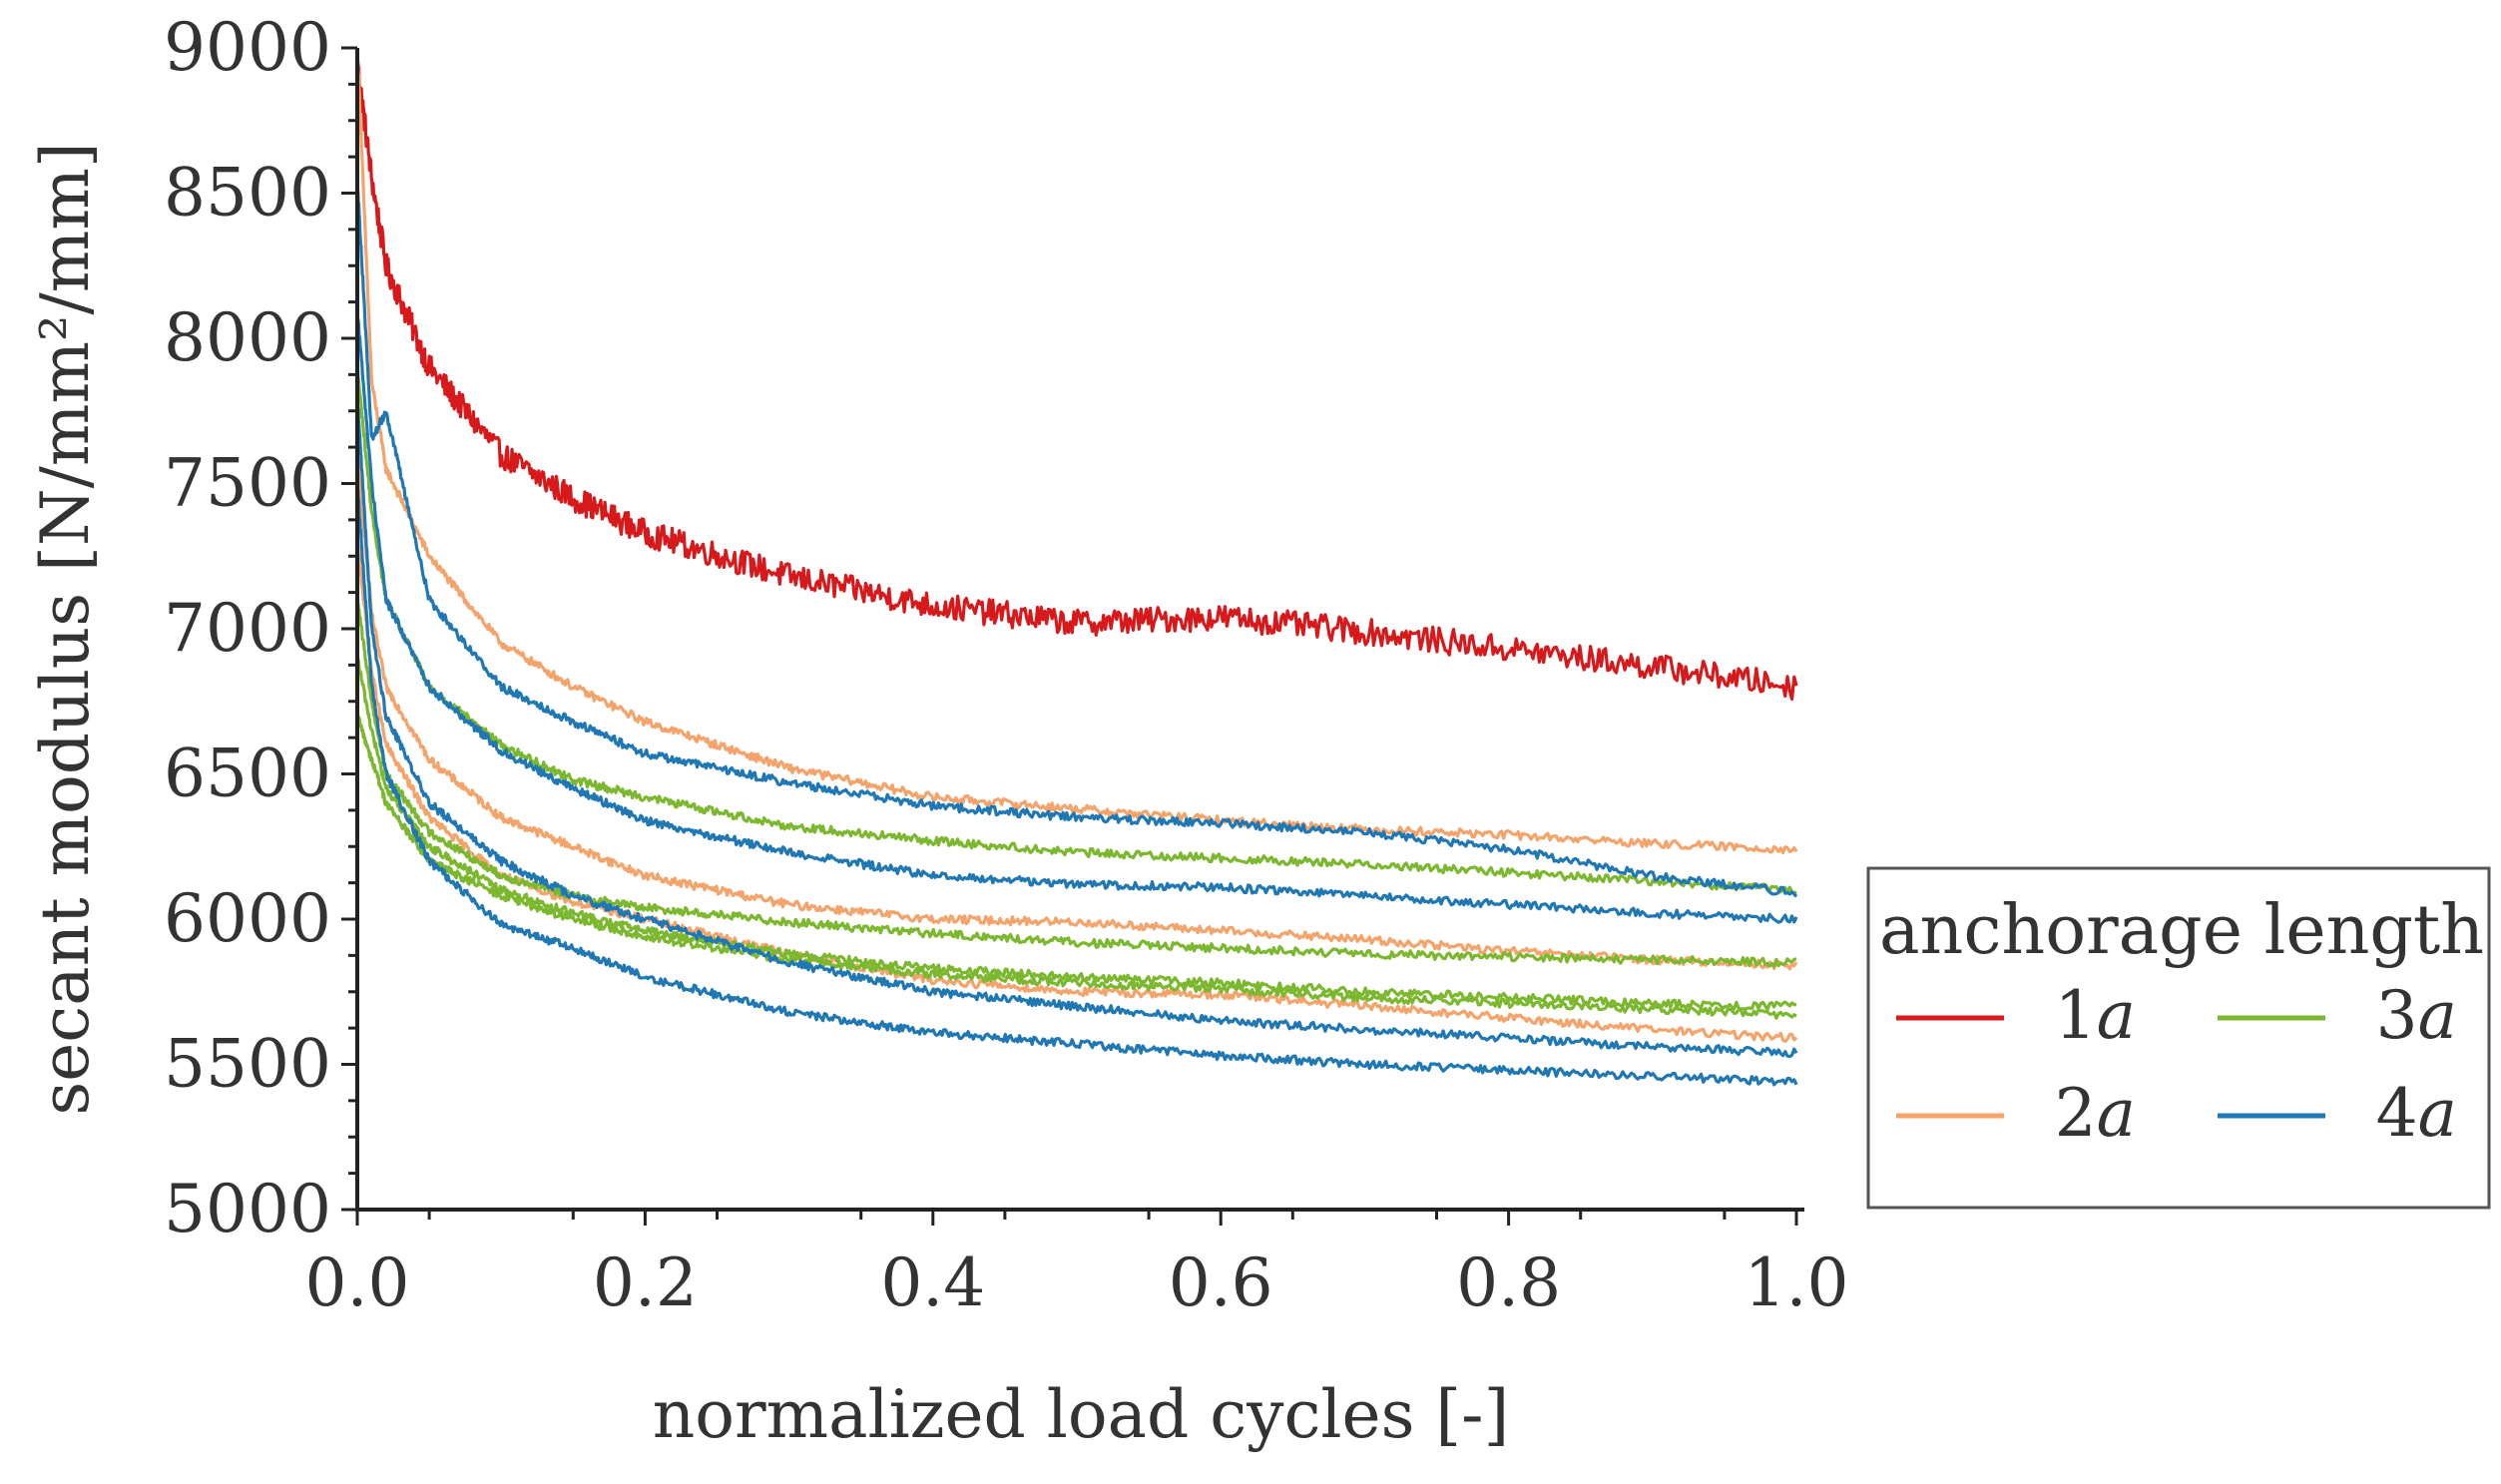 This screenshot has width=2501, height=1484. I want to click on y-ticks: 5000 5500 6000 6500 7000 7500 8000 8500 9000, so click(261, 628).